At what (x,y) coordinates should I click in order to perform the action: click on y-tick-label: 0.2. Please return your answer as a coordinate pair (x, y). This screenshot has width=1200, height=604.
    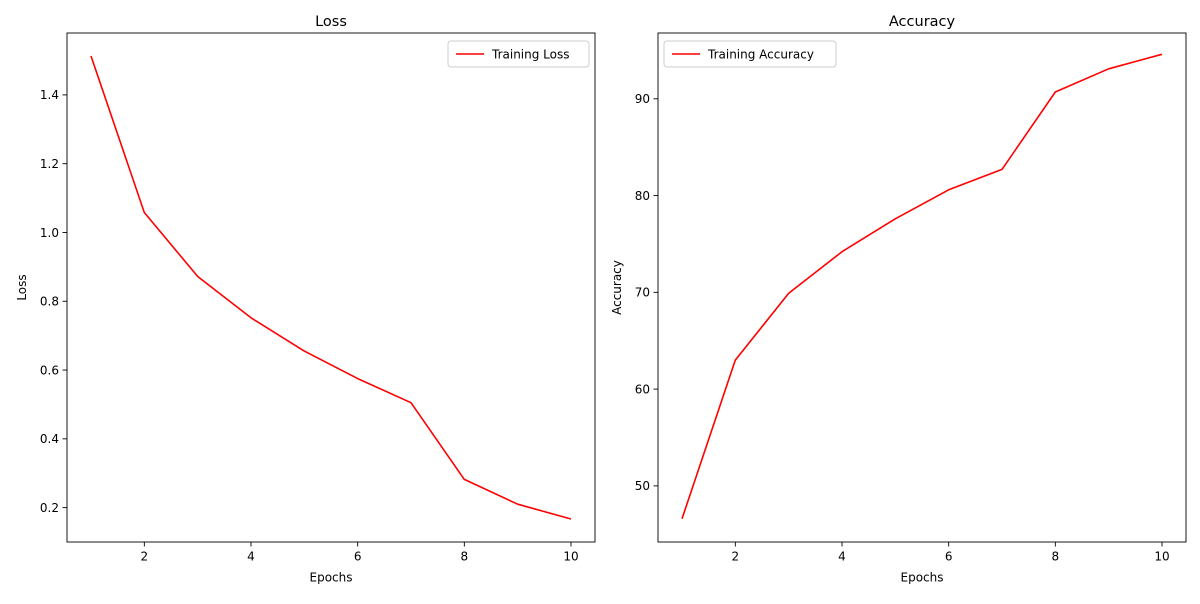
    Looking at the image, I should click on (49, 508).